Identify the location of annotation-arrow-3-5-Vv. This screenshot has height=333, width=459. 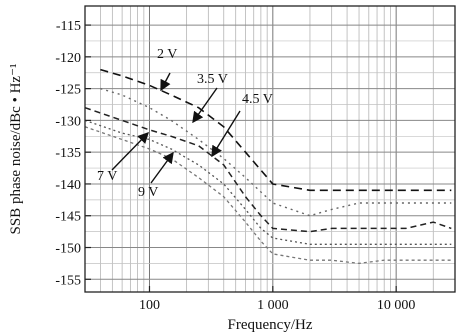
(205, 105).